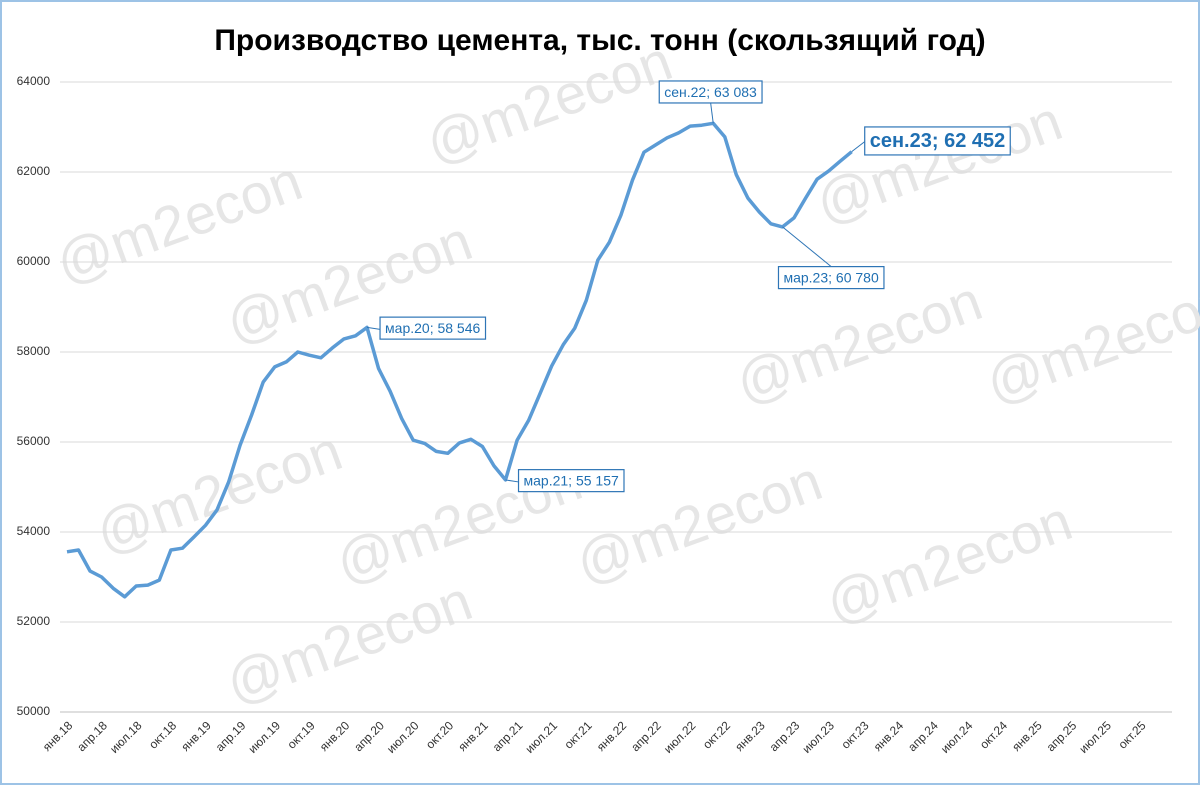 The width and height of the screenshot is (1200, 785). I want to click on y-tick-label: 62000, so click(34, 171).